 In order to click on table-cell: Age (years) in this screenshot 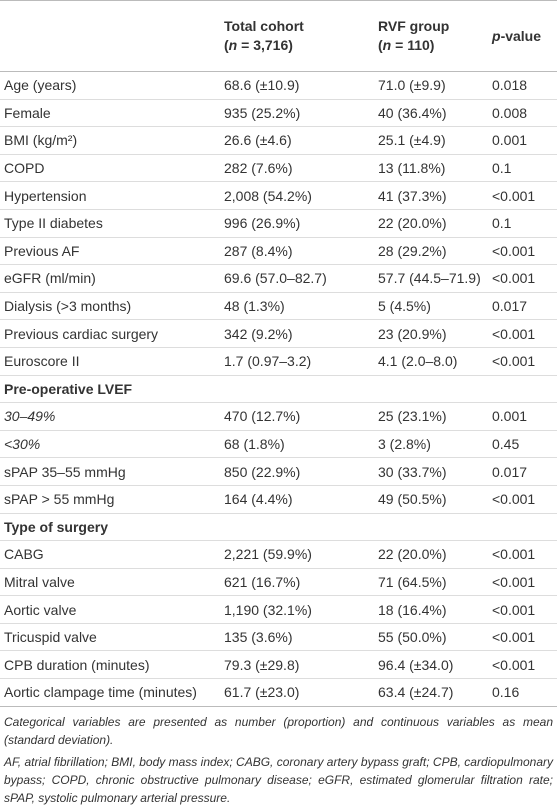, I will do `click(110, 85)`.